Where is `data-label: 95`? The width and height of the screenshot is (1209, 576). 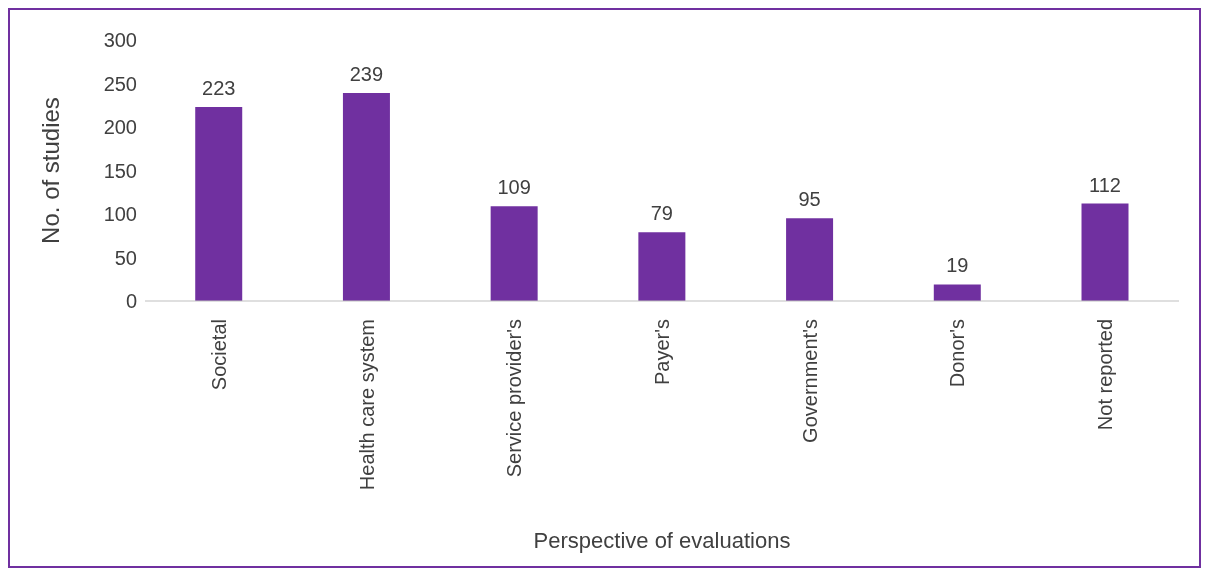 data-label: 95 is located at coordinates (809, 199).